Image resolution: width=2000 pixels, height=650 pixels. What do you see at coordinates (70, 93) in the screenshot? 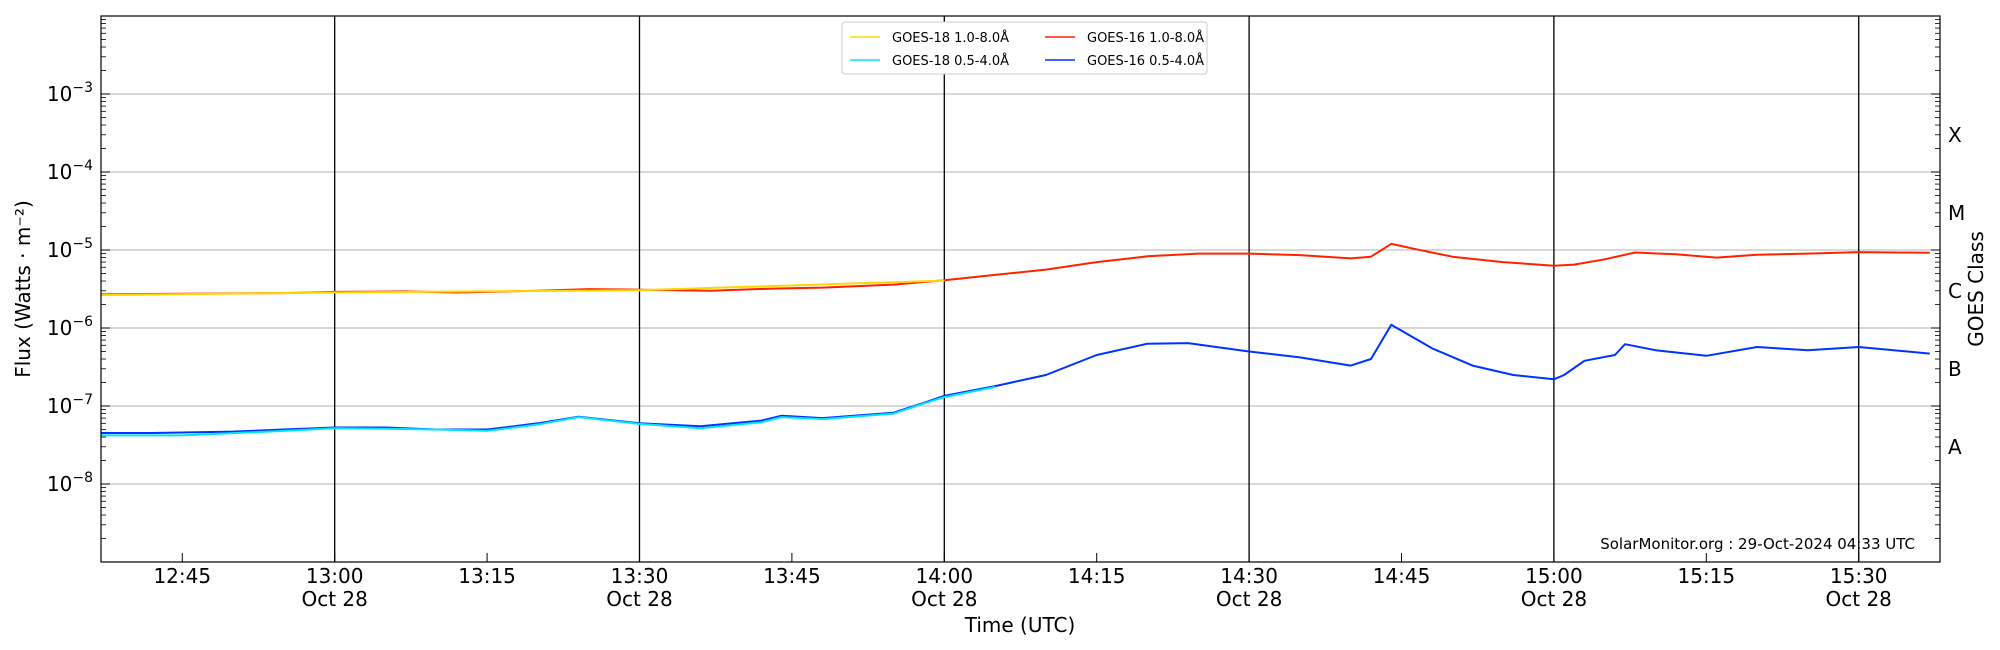
I see `y-tick-label: 10⁻³` at bounding box center [70, 93].